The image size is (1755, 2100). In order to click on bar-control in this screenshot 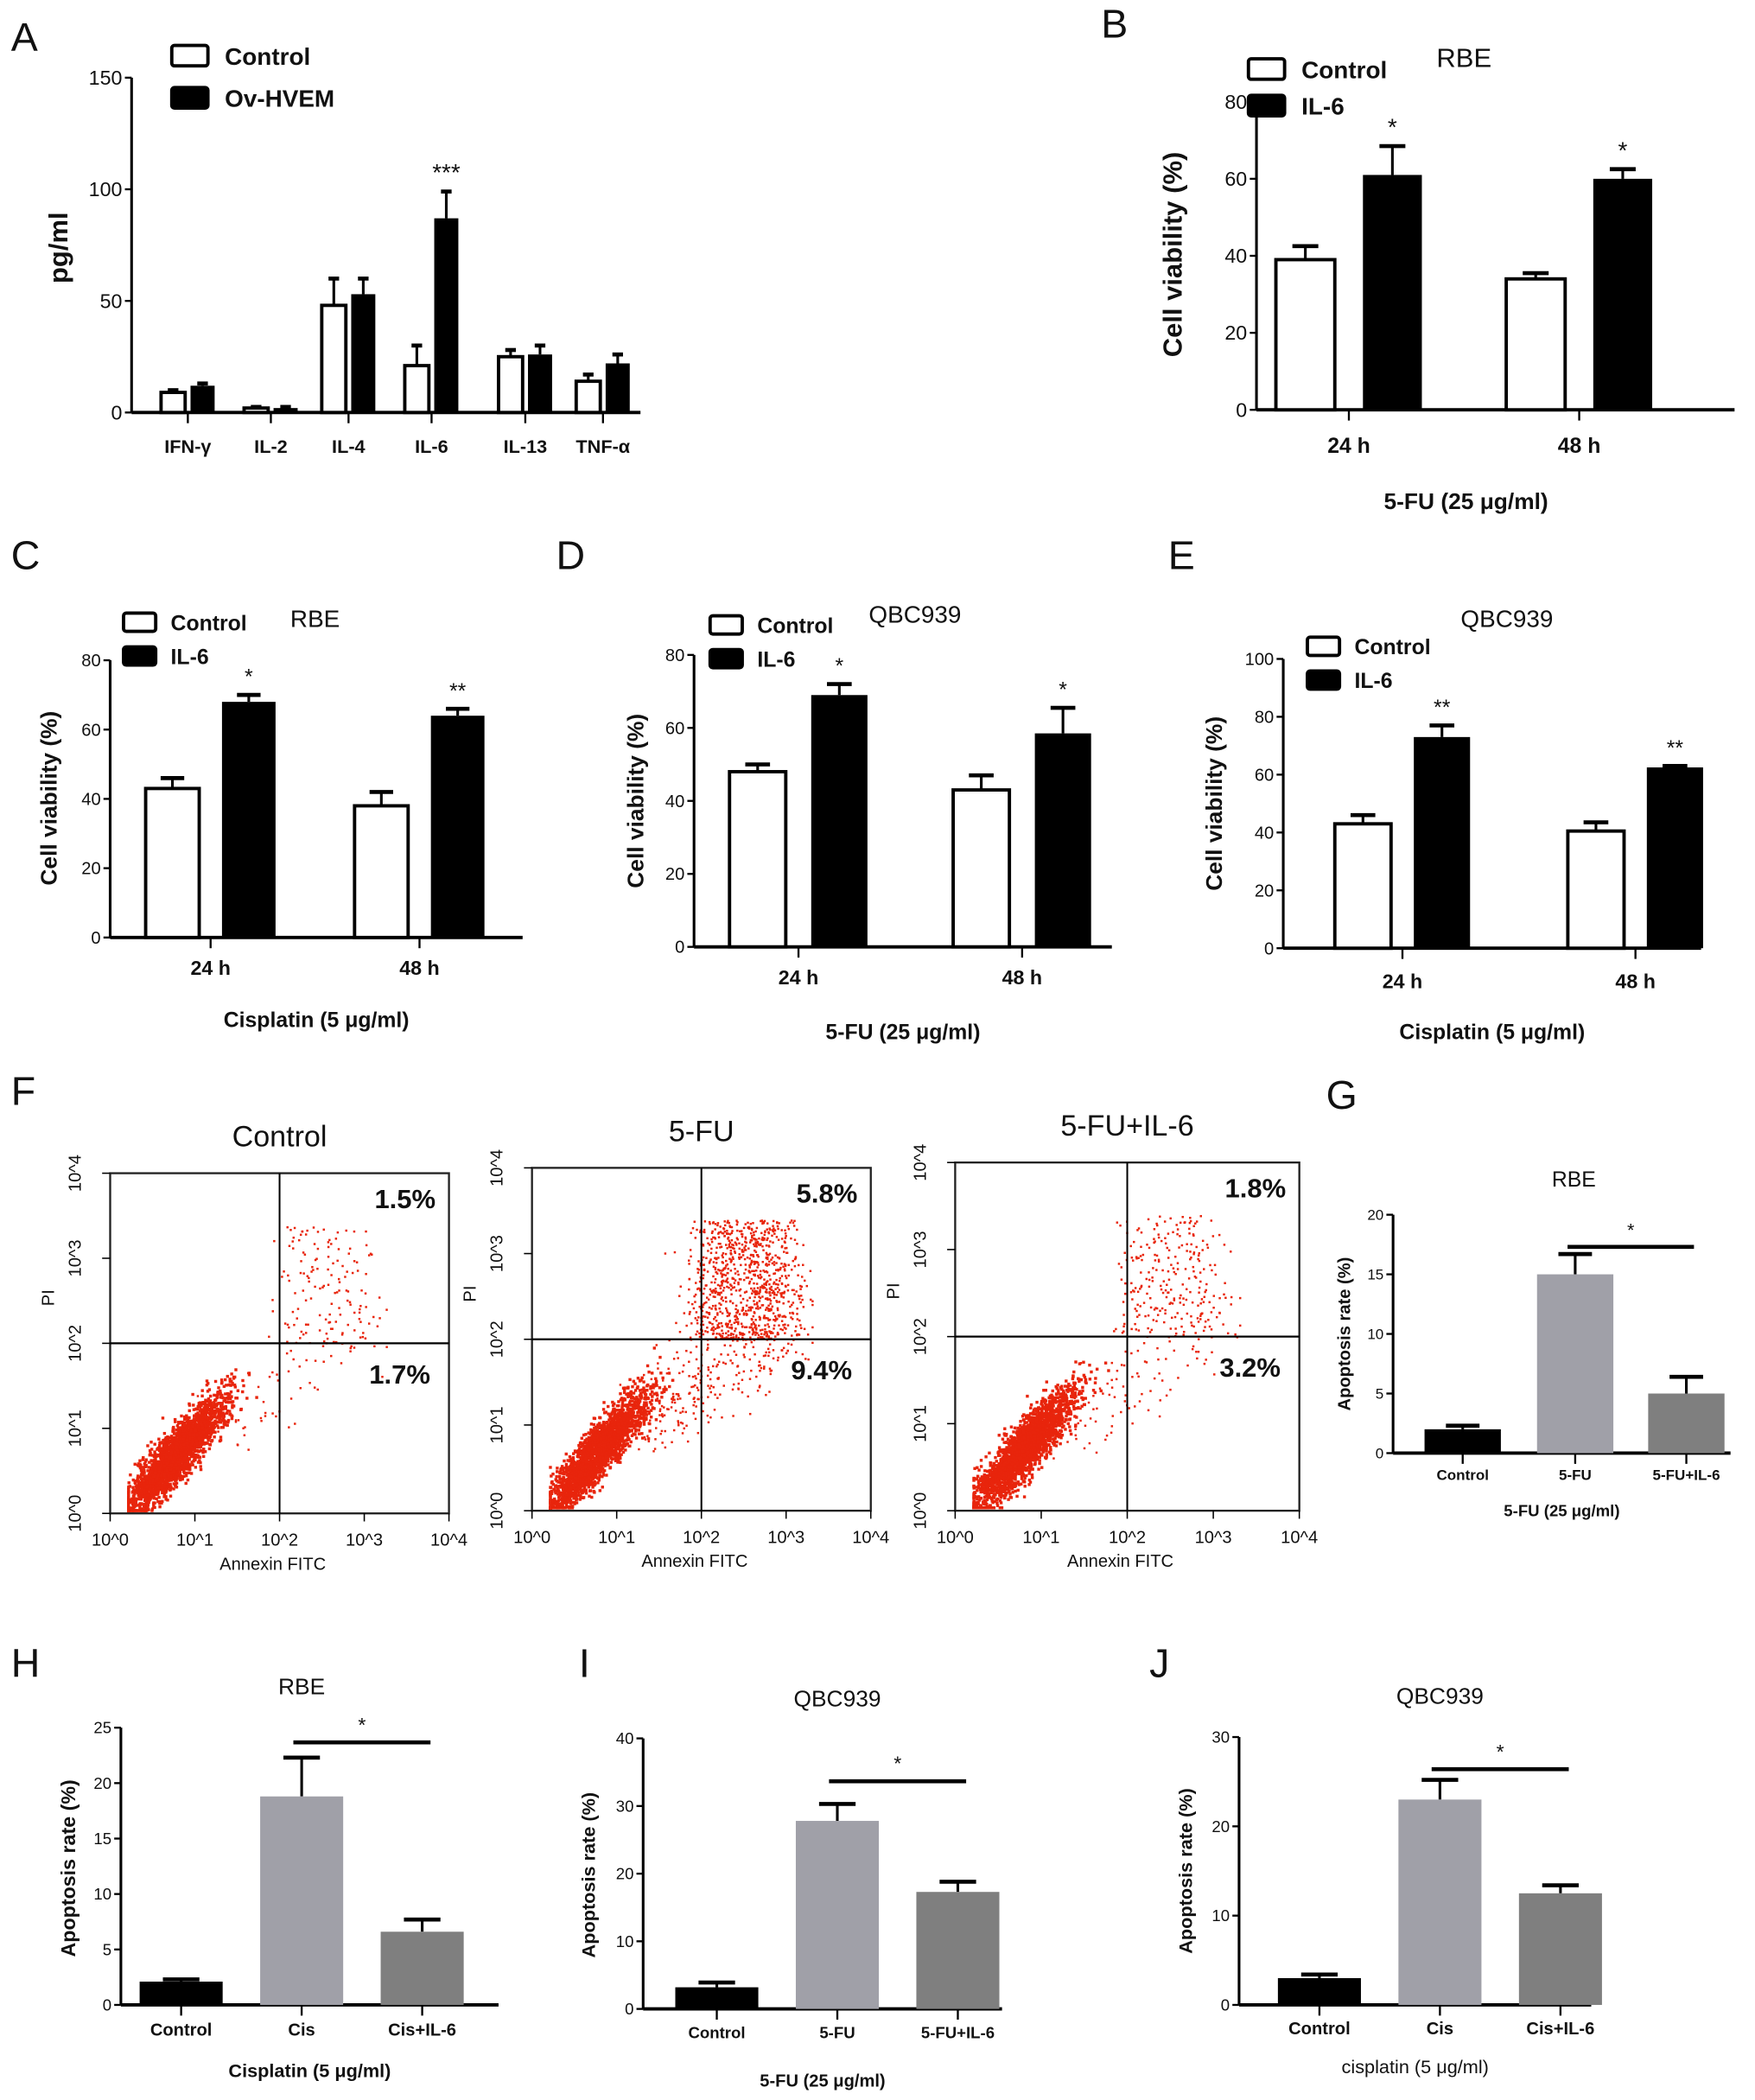, I will do `click(172, 862)`.